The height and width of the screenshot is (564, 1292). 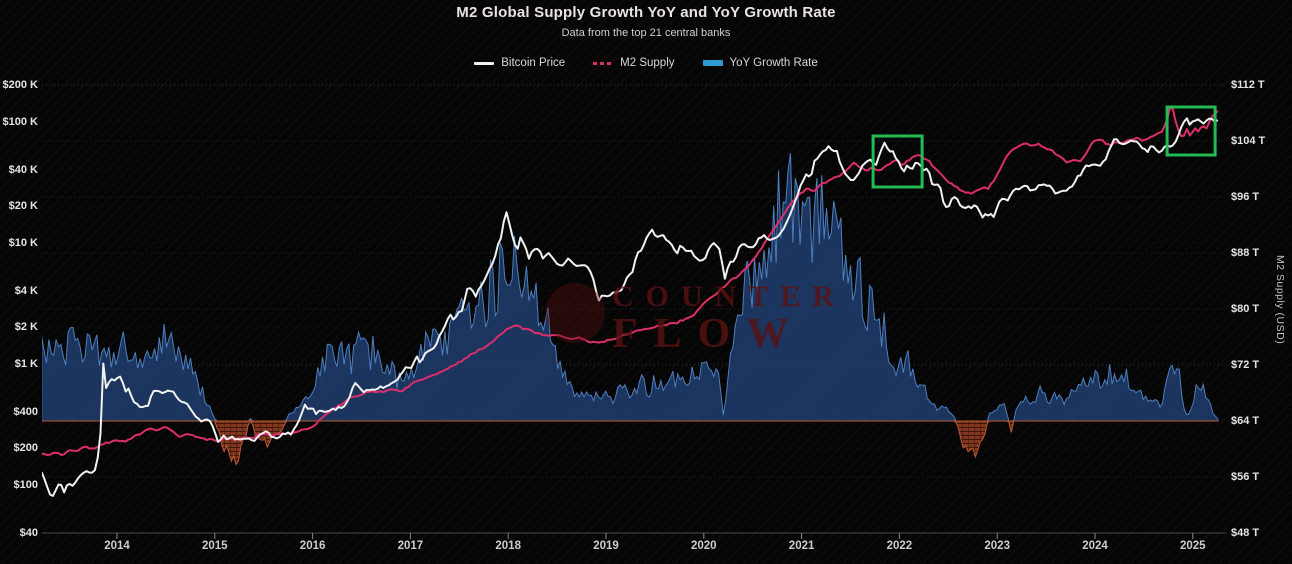 I want to click on legend-item-bitcoin-price: Bitcoin Price, so click(x=519, y=63).